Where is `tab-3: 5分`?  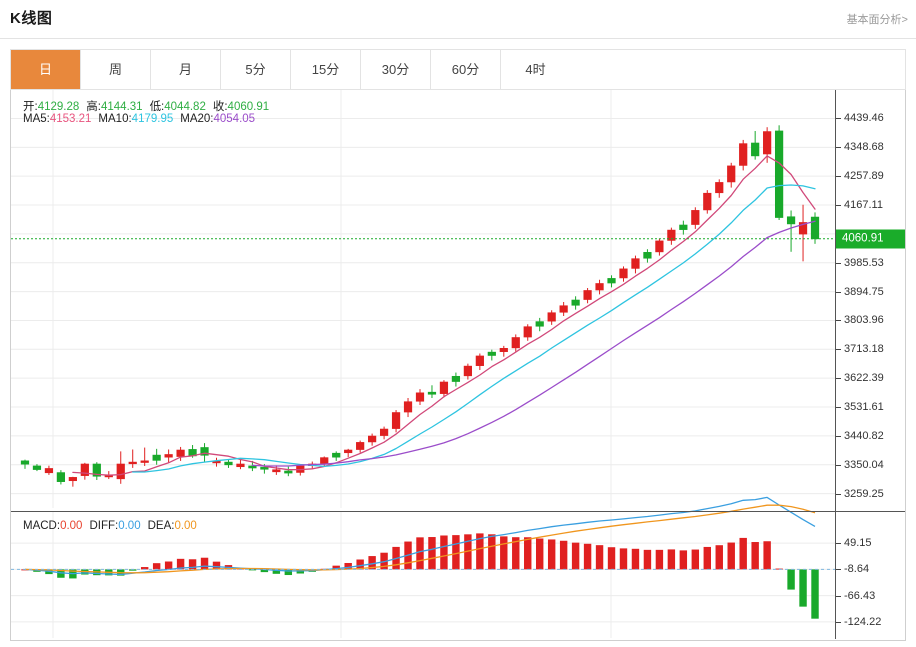
tab-3: 5分 is located at coordinates (256, 69).